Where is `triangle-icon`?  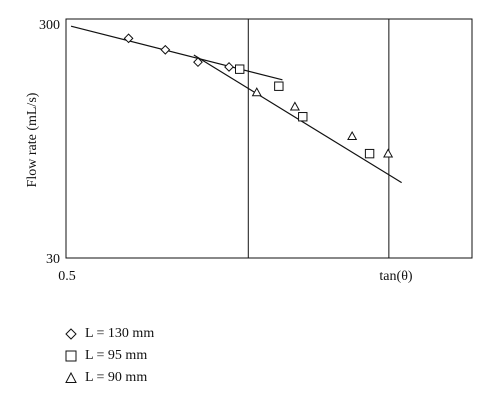 triangle-icon is located at coordinates (71, 377).